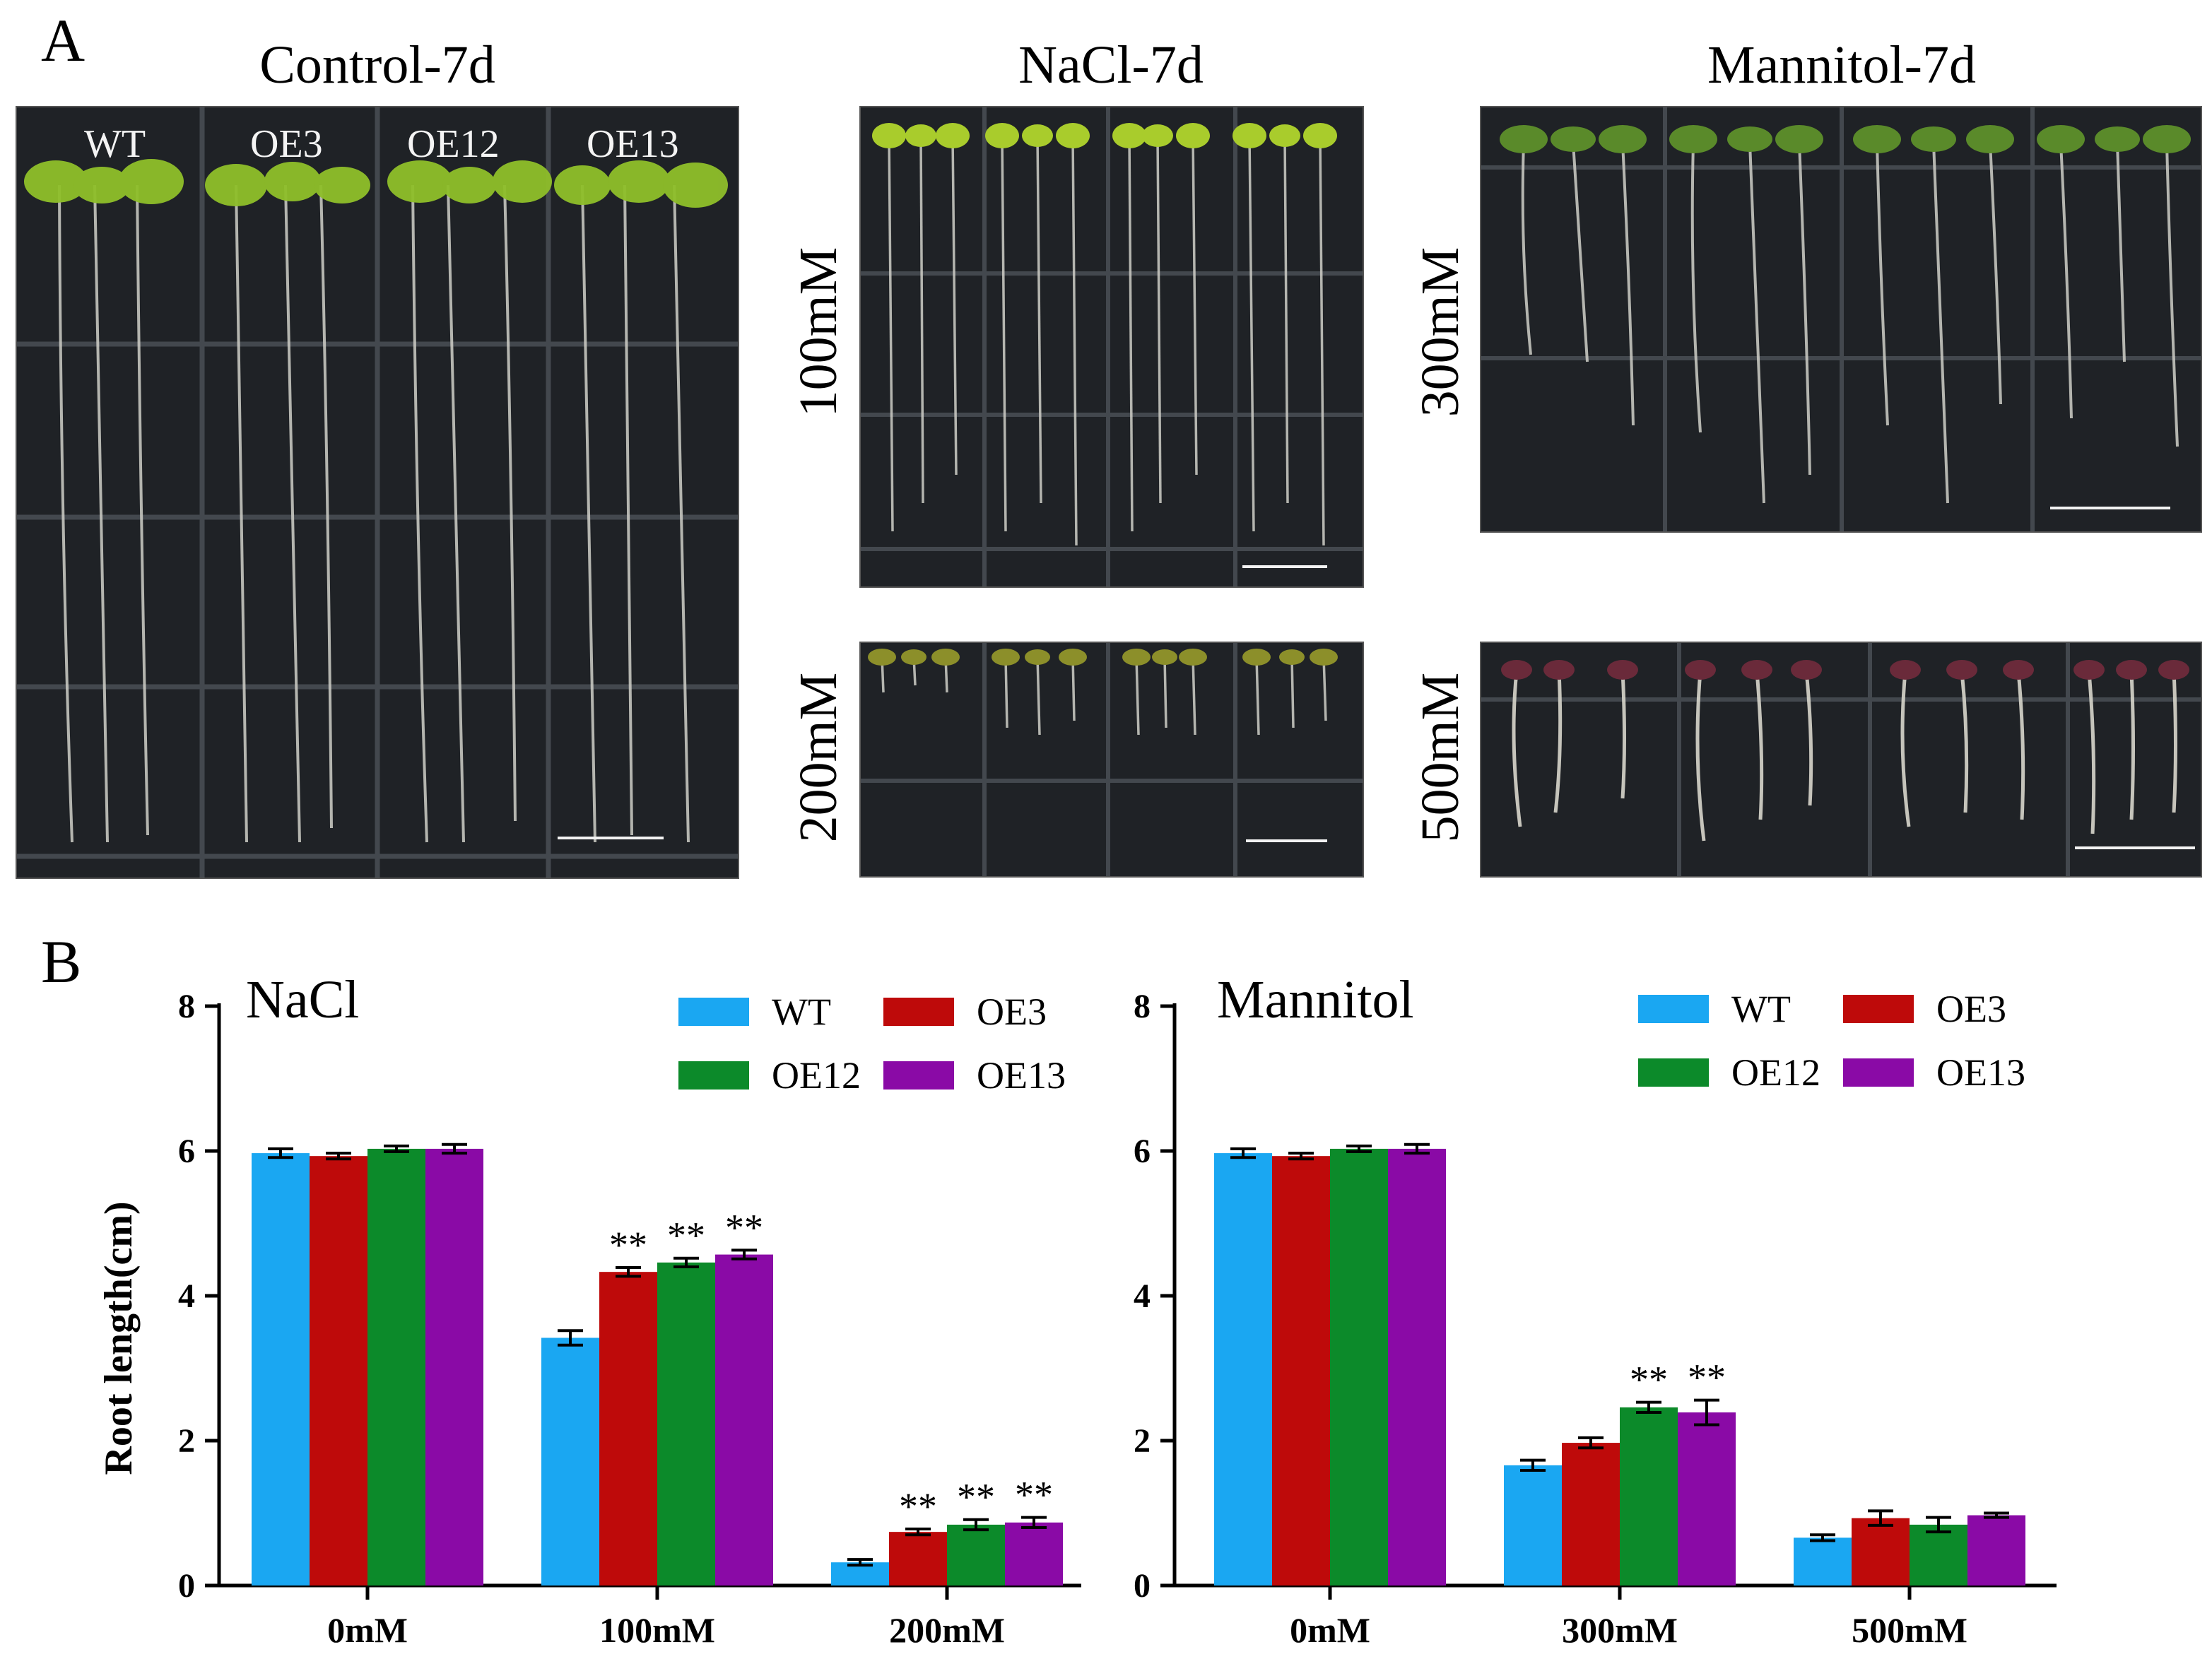  I want to click on genotype-label: WT, so click(115, 144).